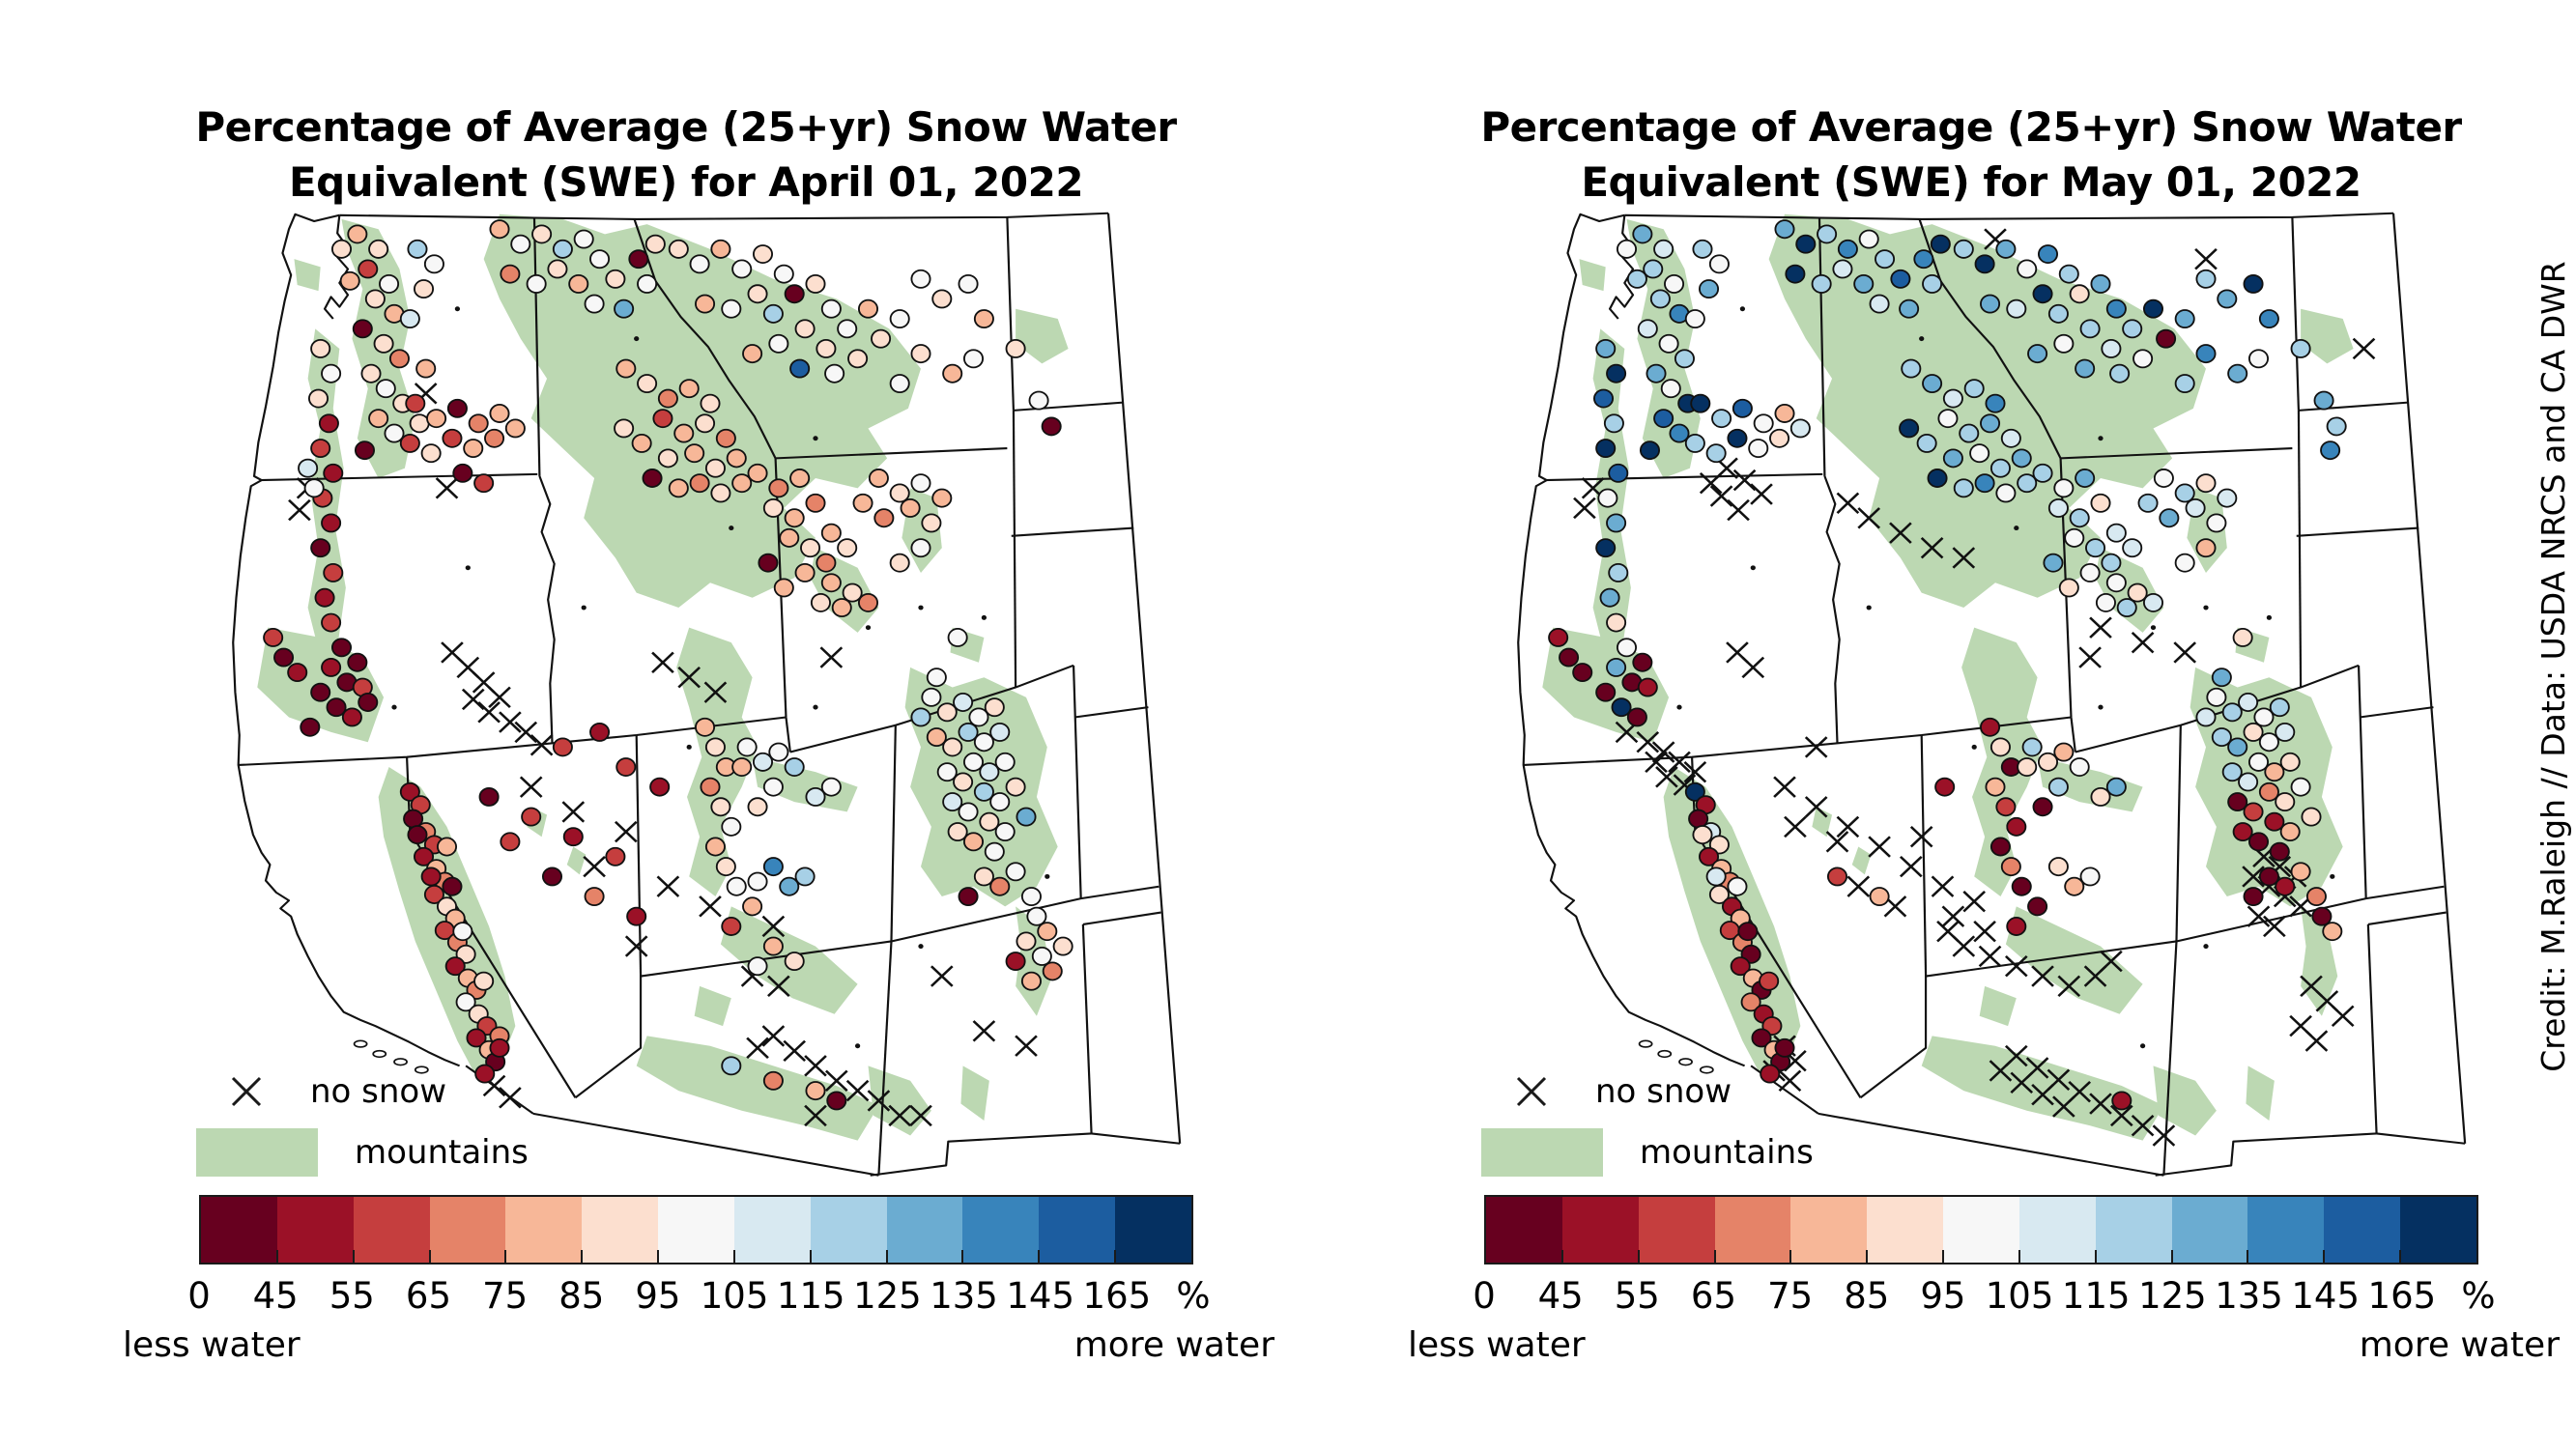 This screenshot has width=2576, height=1449. I want to click on colorbar-tick-label: 145, so click(2326, 1296).